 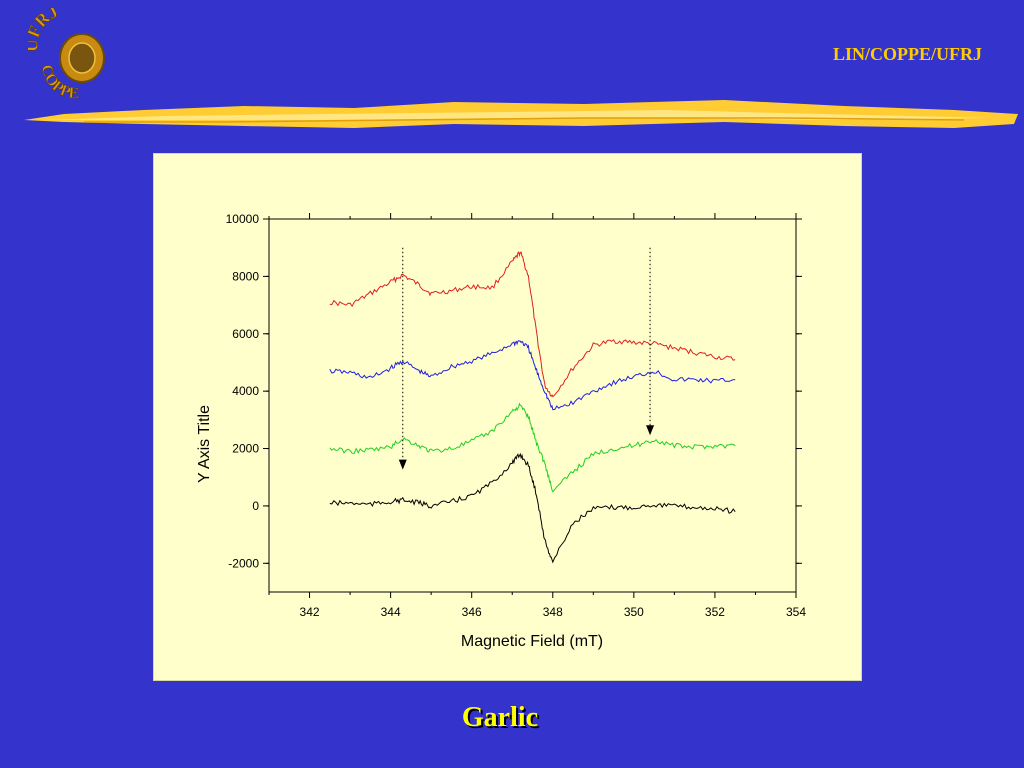 What do you see at coordinates (204, 444) in the screenshot?
I see `y-axis-title: Y Axis Title` at bounding box center [204, 444].